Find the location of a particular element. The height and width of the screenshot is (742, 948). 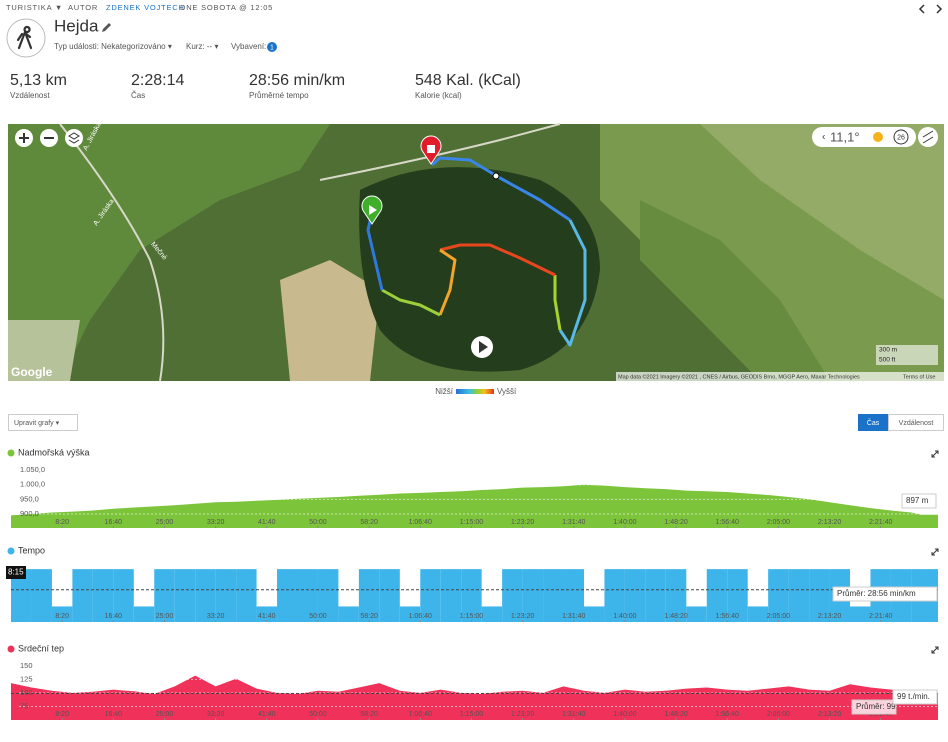

event-type: Typ události: Nekategorizováno ▾ is located at coordinates (113, 46).